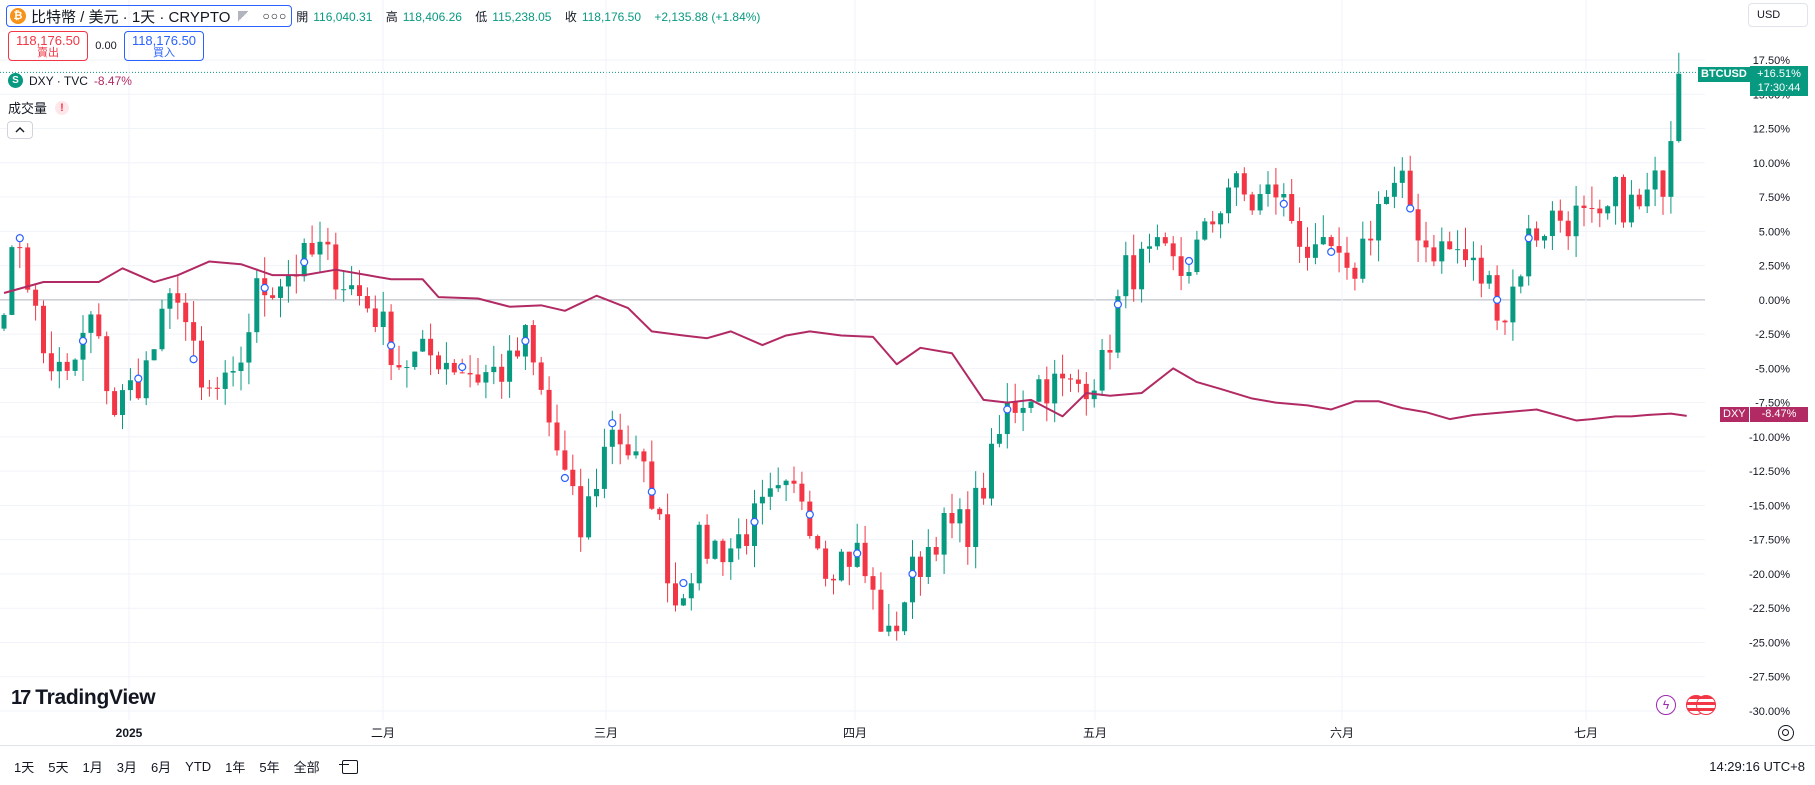 This screenshot has height=785, width=1815. What do you see at coordinates (24, 767) in the screenshot?
I see `range-1d: 1天` at bounding box center [24, 767].